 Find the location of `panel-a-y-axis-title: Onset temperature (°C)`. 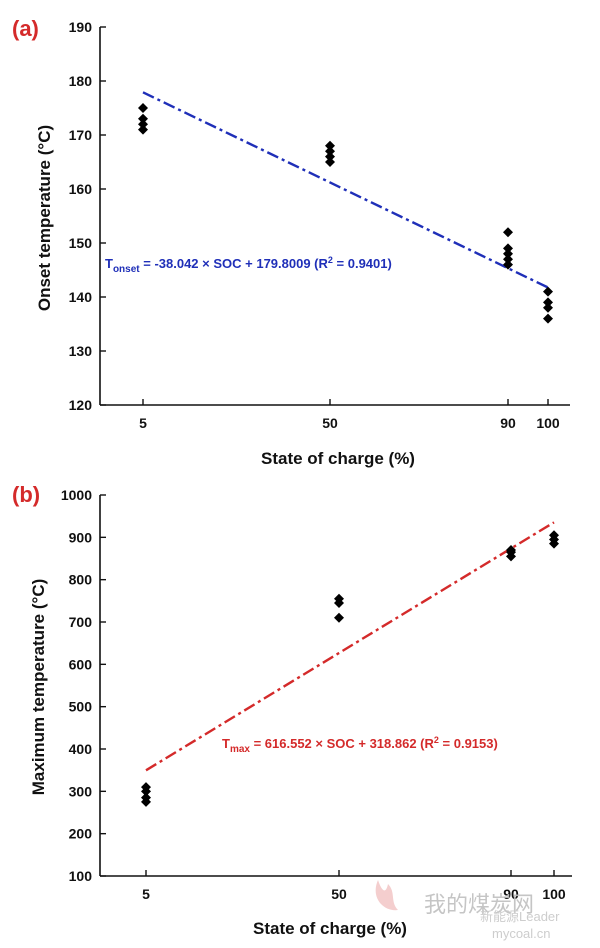

panel-a-y-axis-title: Onset temperature (°C) is located at coordinates (44, 218).